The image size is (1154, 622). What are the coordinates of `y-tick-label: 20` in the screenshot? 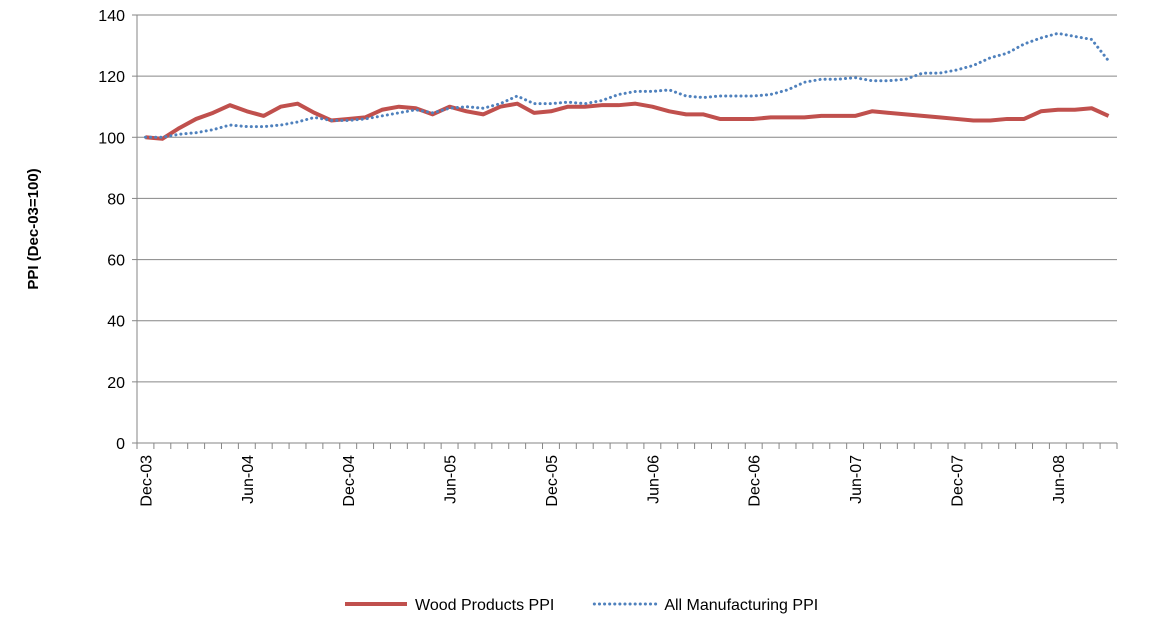 It's located at (116, 383).